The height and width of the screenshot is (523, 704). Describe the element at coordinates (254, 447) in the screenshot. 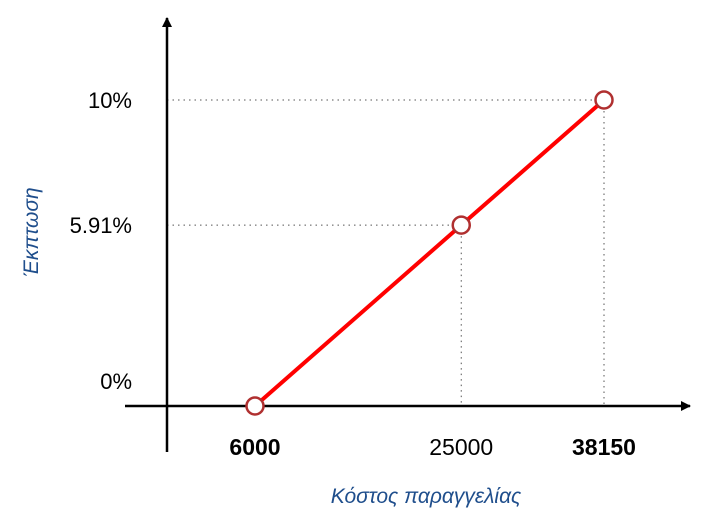

I see `x-tick-label: 6000` at that location.